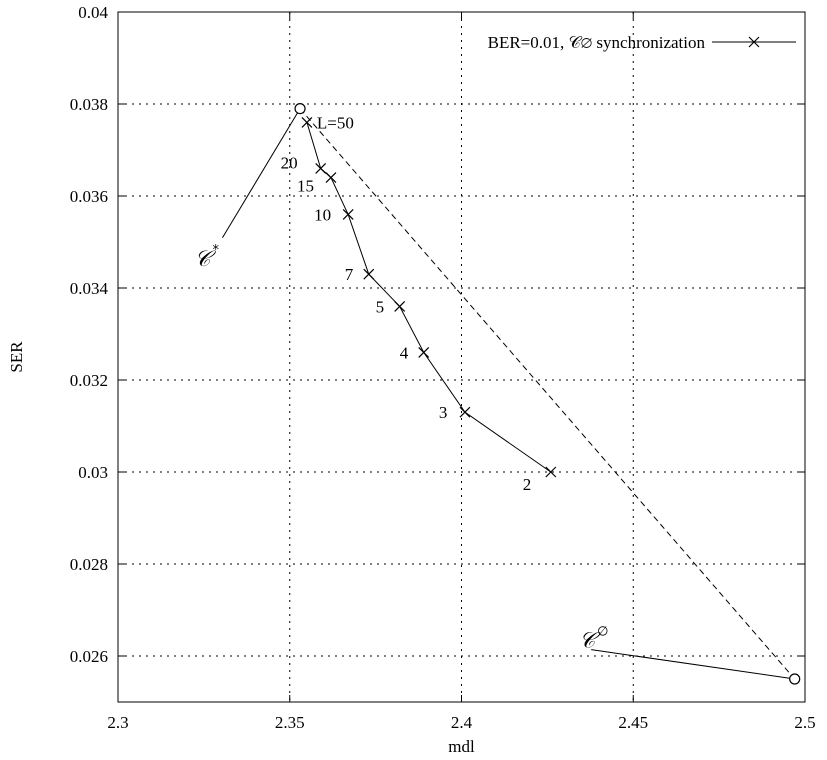 The image size is (827, 760). I want to click on legend: BER=0.01, 𝒞∅ synchronization, so click(642, 42).